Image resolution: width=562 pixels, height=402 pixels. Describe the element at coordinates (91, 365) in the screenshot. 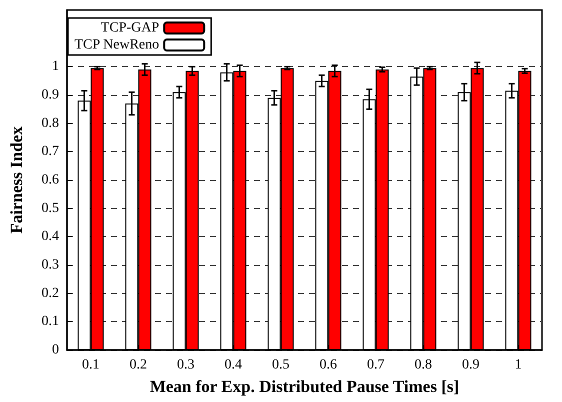

I see `x-tick-label: 0.1` at that location.